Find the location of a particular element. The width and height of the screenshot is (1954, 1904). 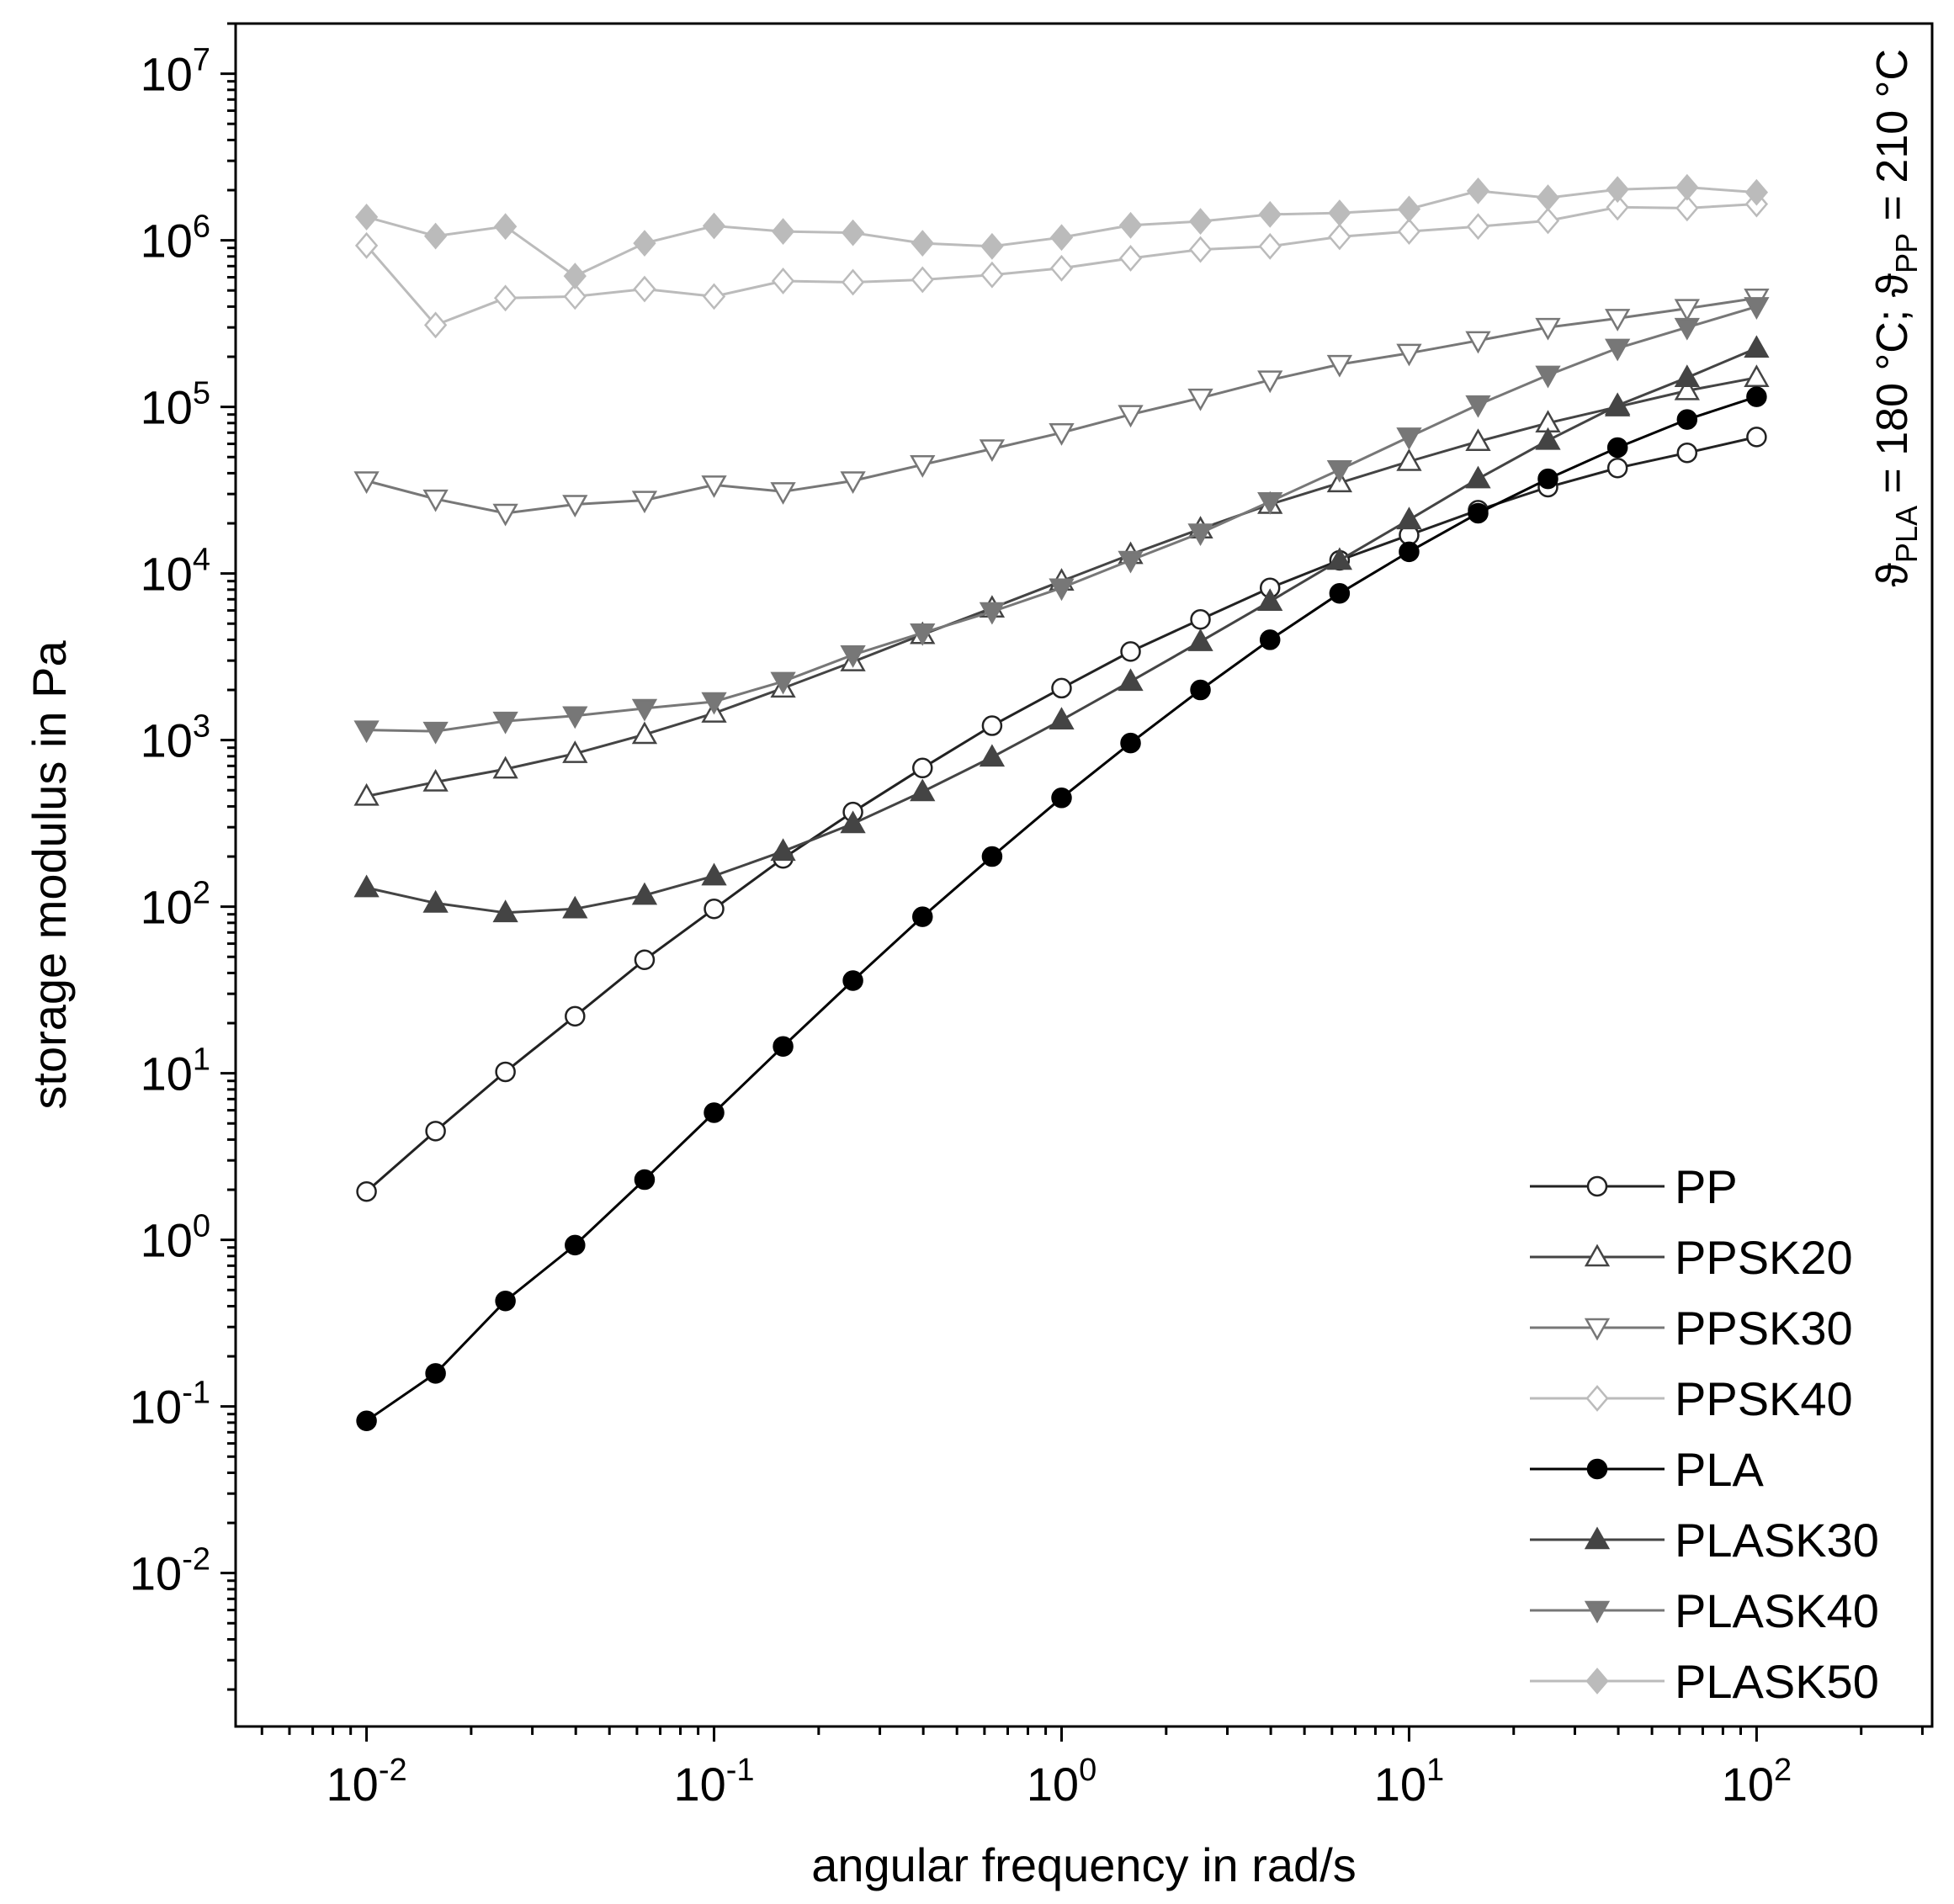

x-tick-label: 10² is located at coordinates (1757, 1782).